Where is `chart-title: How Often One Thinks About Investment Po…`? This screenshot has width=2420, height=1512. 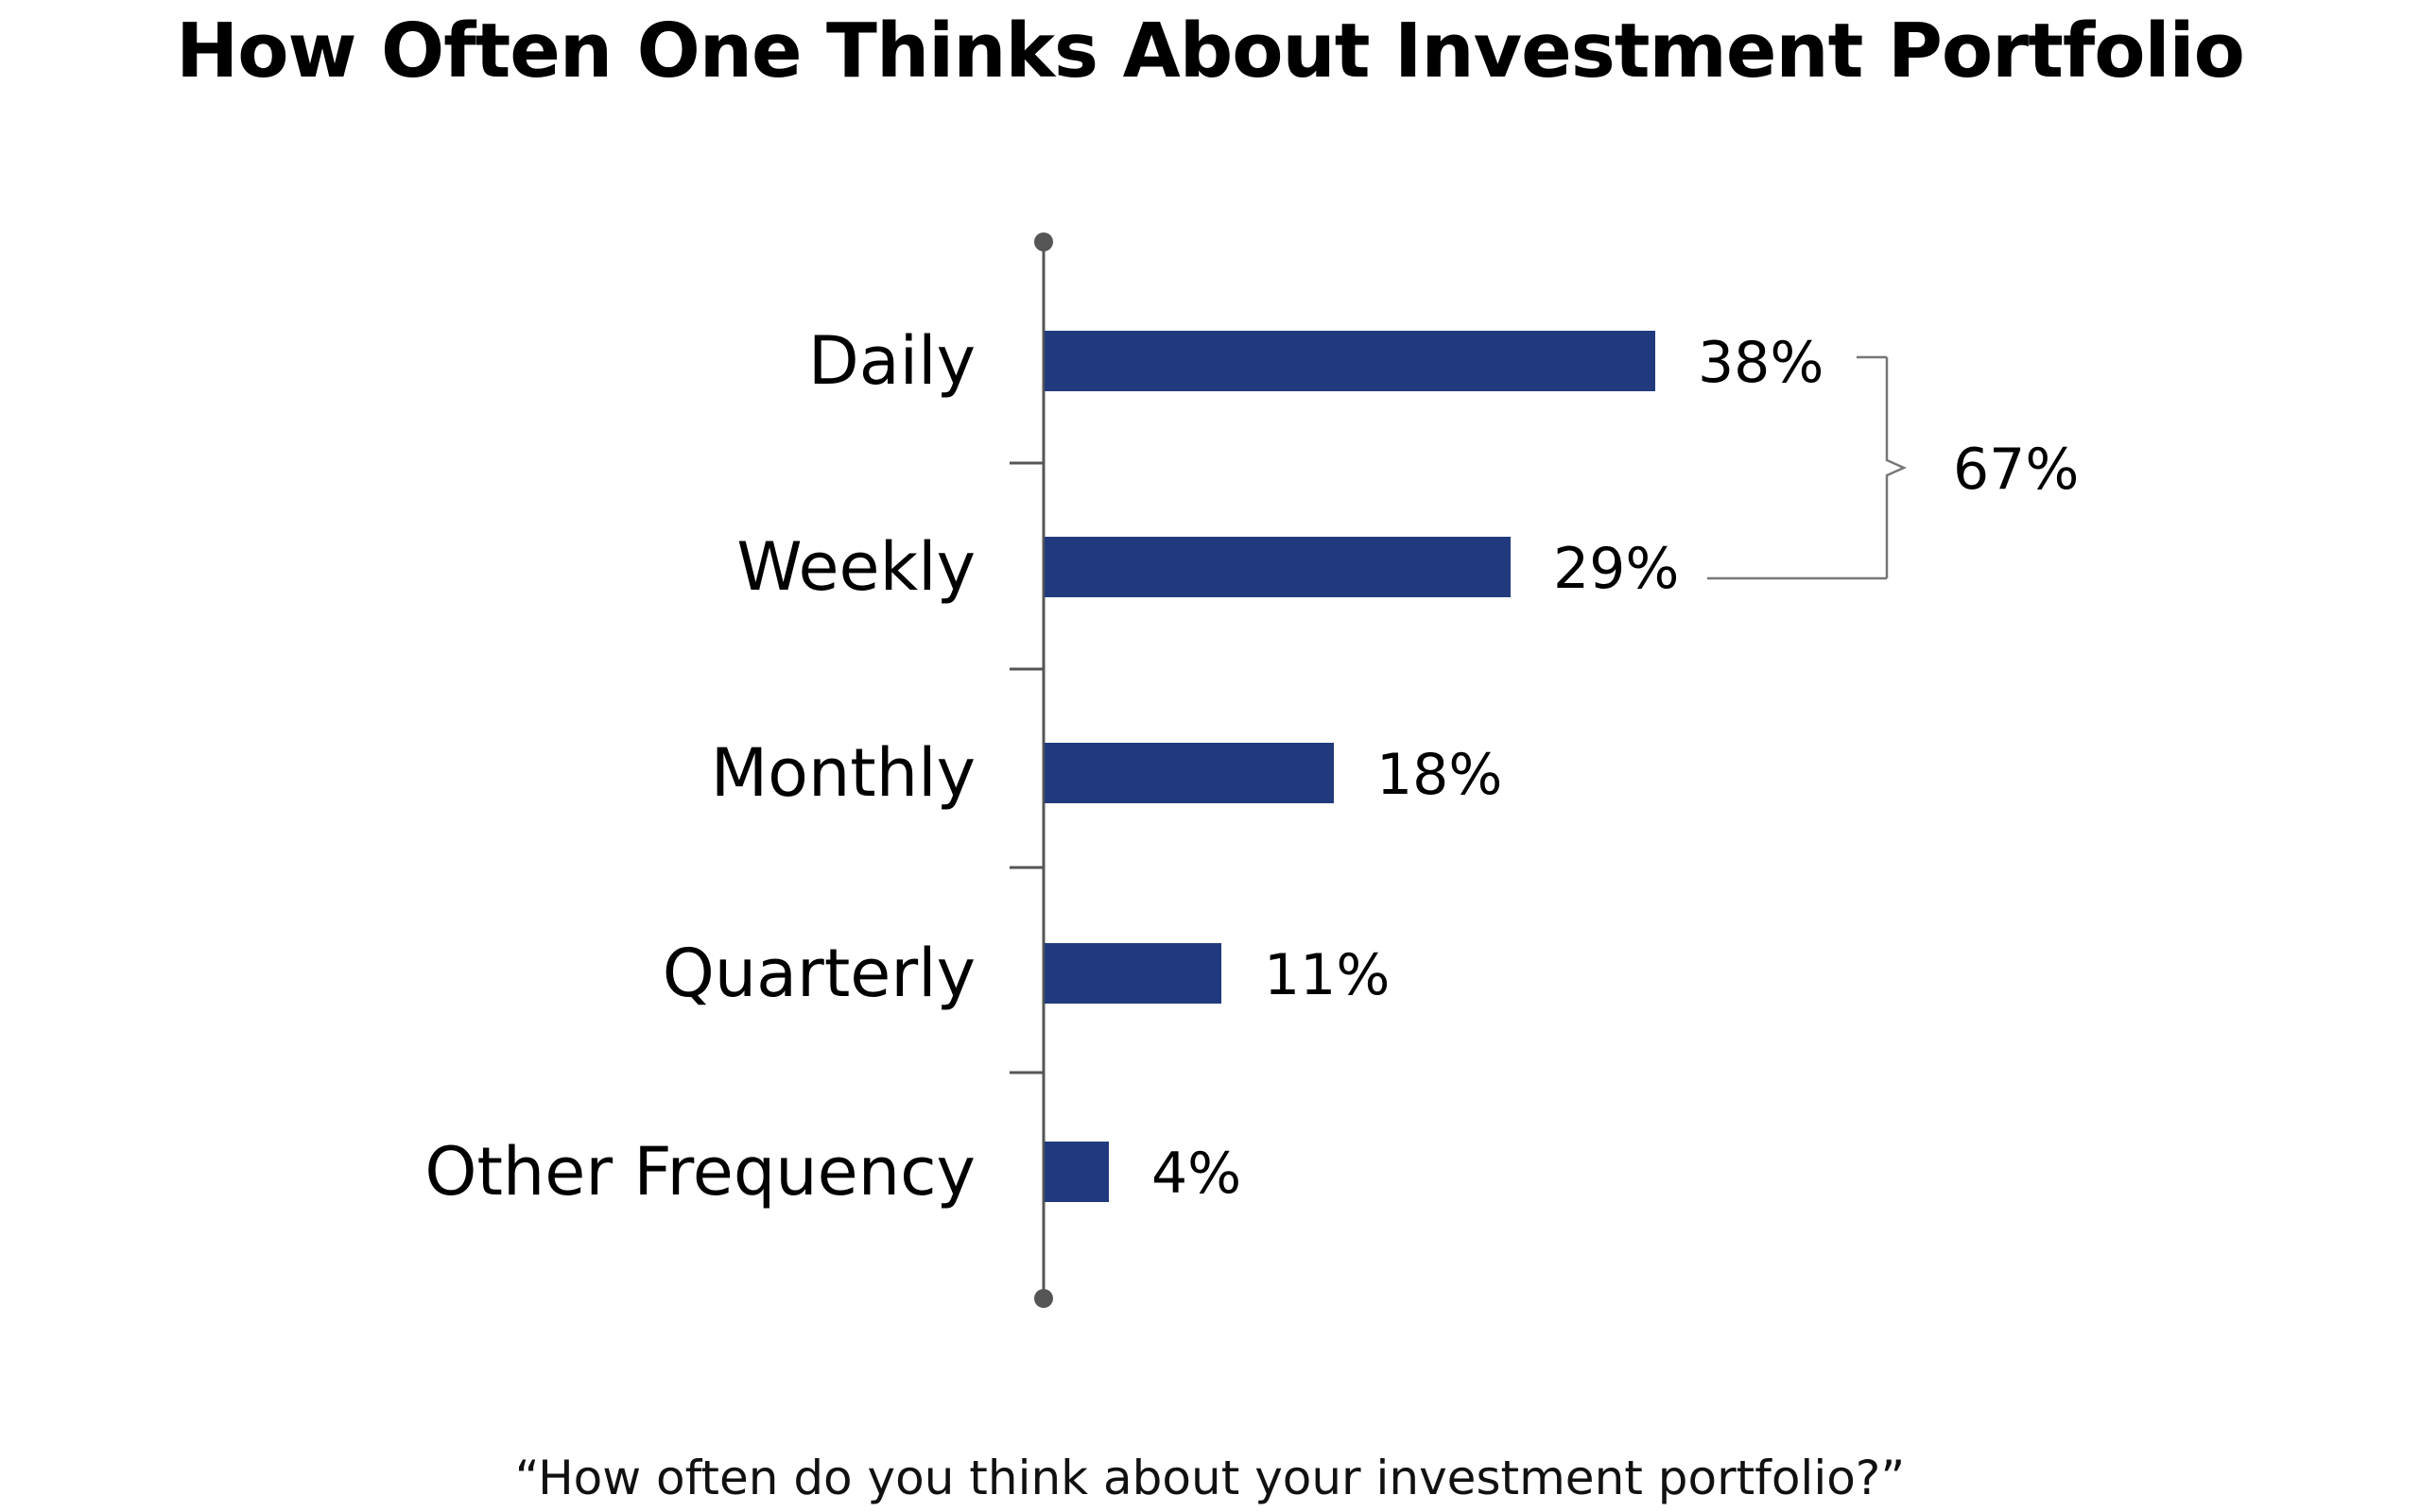
chart-title: How Often One Thinks About Investment Po… is located at coordinates (1210, 51).